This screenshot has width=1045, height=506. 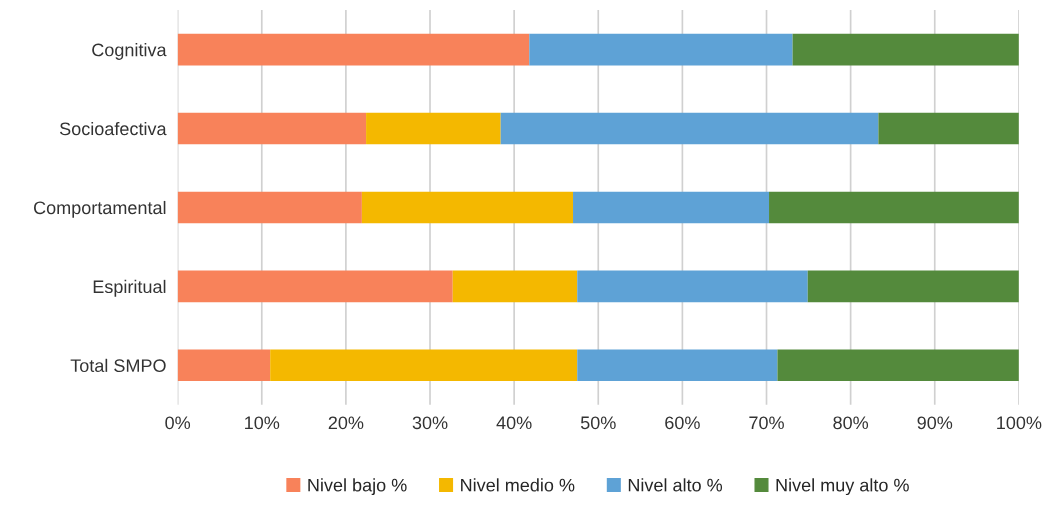 What do you see at coordinates (766, 423) in the screenshot?
I see `x-tick-label: 70%` at bounding box center [766, 423].